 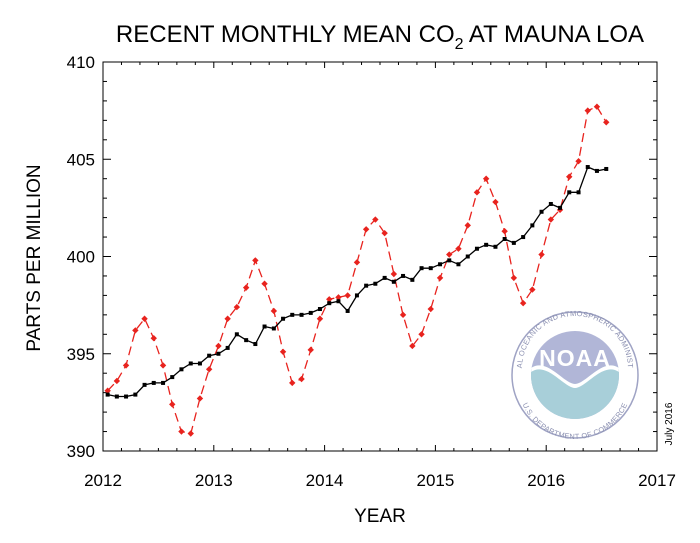 I want to click on x-axis-label: YEAR, so click(x=380, y=516).